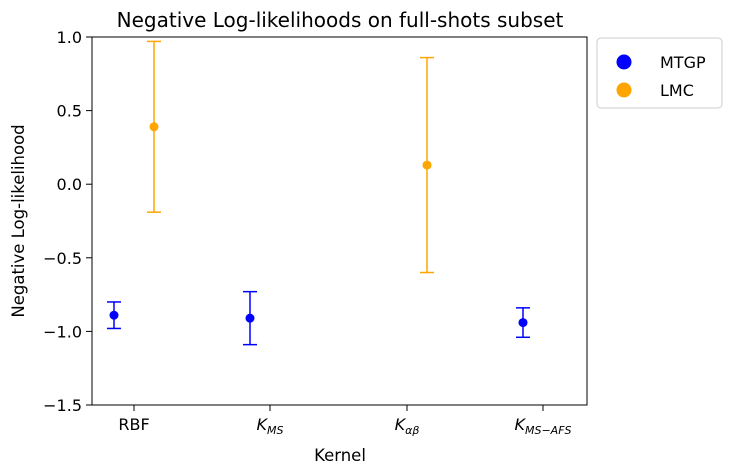 The width and height of the screenshot is (732, 474). Describe the element at coordinates (659, 73) in the screenshot. I see `legend: MTGP LMC` at that location.